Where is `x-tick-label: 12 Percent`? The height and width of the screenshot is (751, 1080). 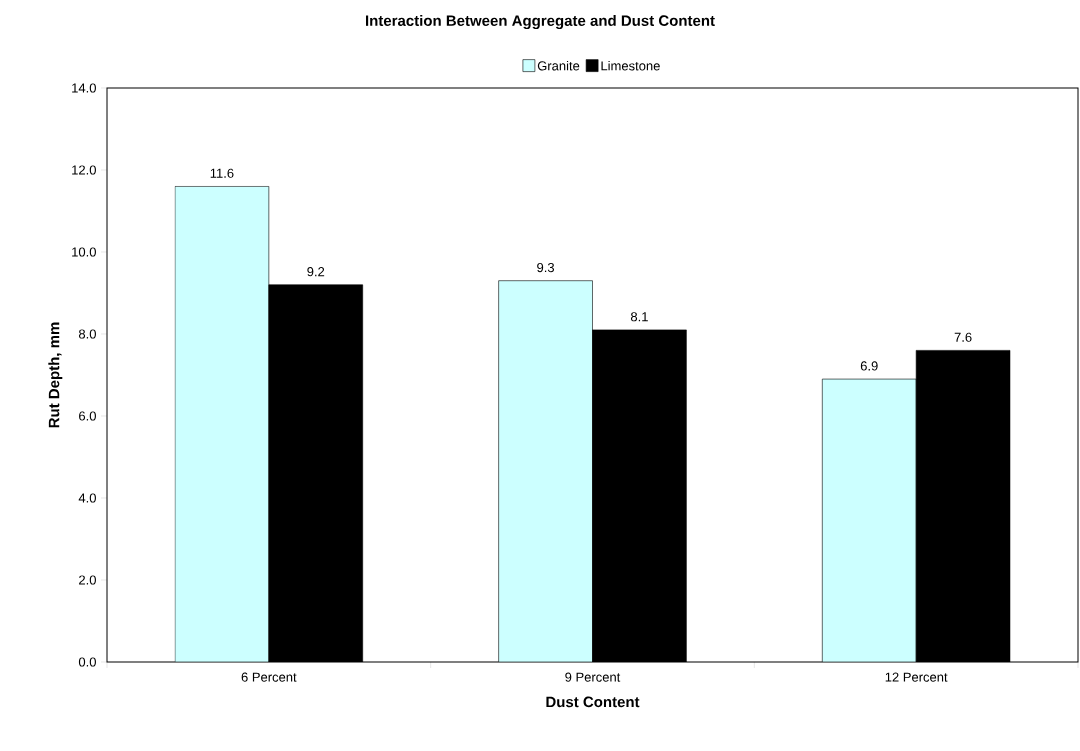
x-tick-label: 12 Percent is located at coordinates (916, 677).